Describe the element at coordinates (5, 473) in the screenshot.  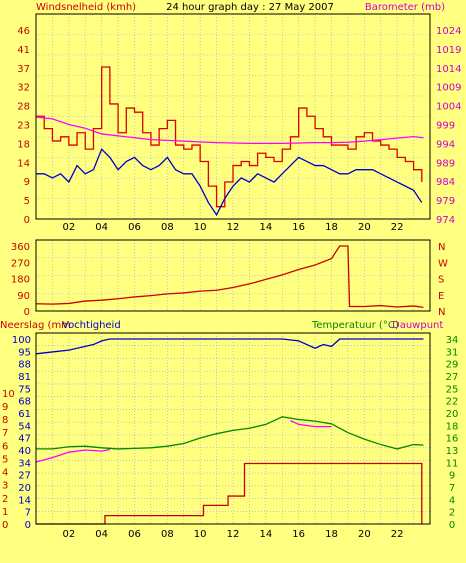
I see `rain-tick-label: 4` at that location.